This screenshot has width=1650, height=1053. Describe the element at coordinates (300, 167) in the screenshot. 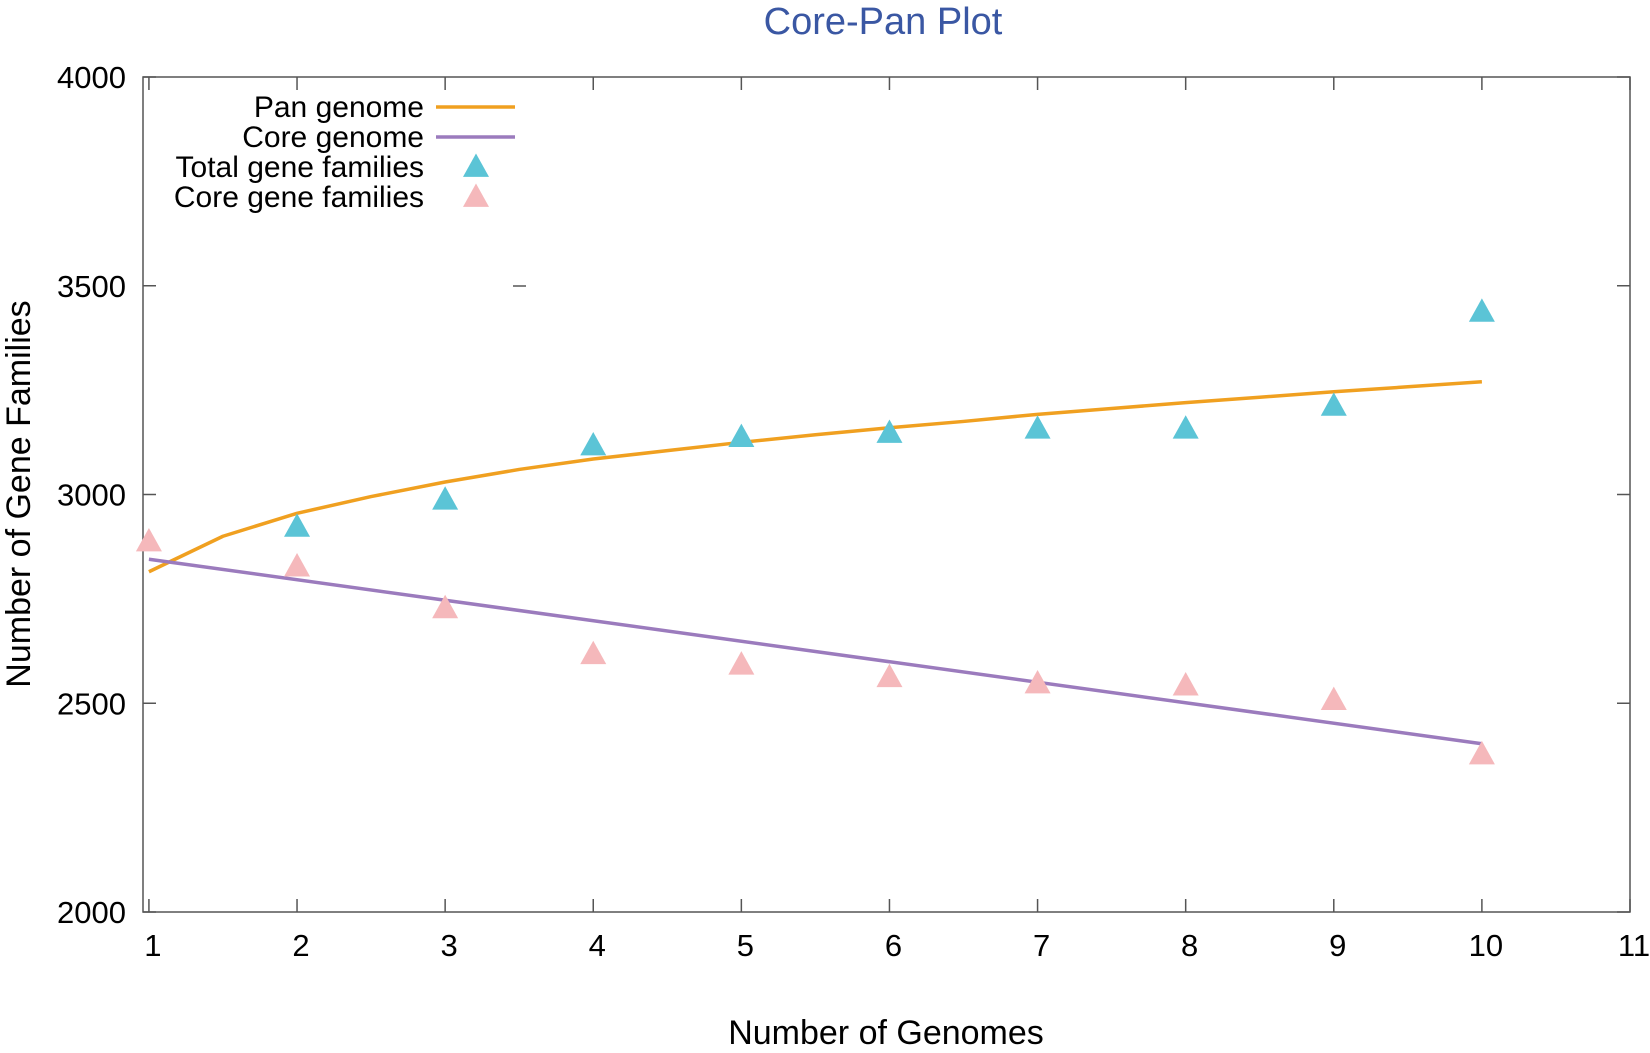

I see `legend-label-total-gene-families: Total gene families` at that location.